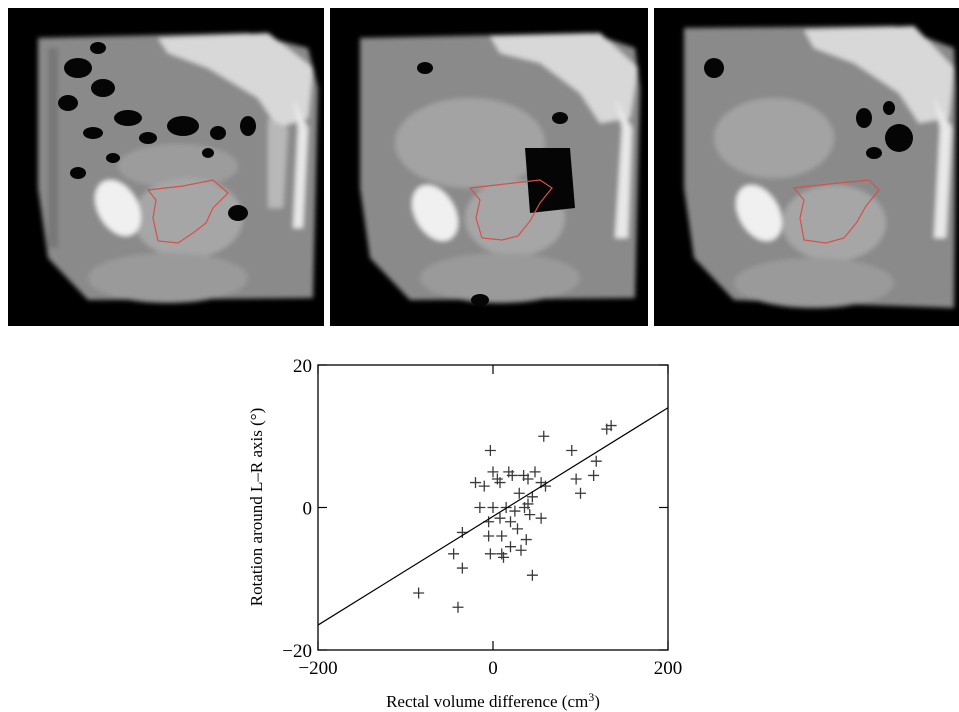  What do you see at coordinates (297, 651) in the screenshot?
I see `y-tick-label: −20` at bounding box center [297, 651].